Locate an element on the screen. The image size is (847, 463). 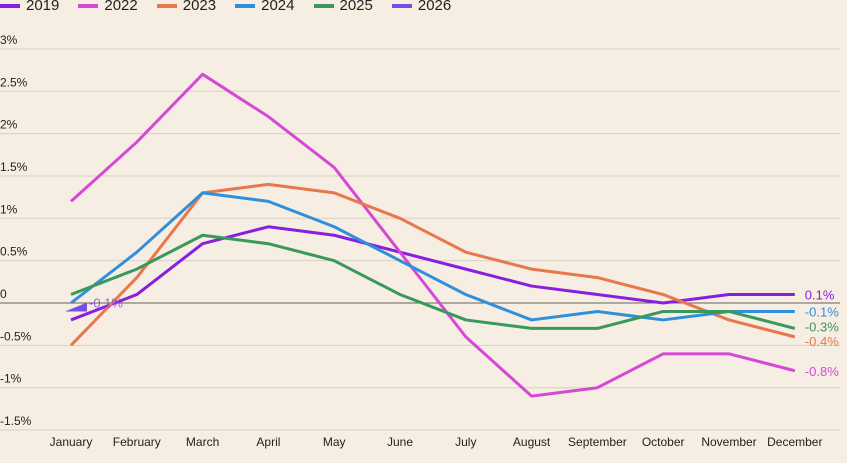
x-tick-label: September is located at coordinates (597, 442).